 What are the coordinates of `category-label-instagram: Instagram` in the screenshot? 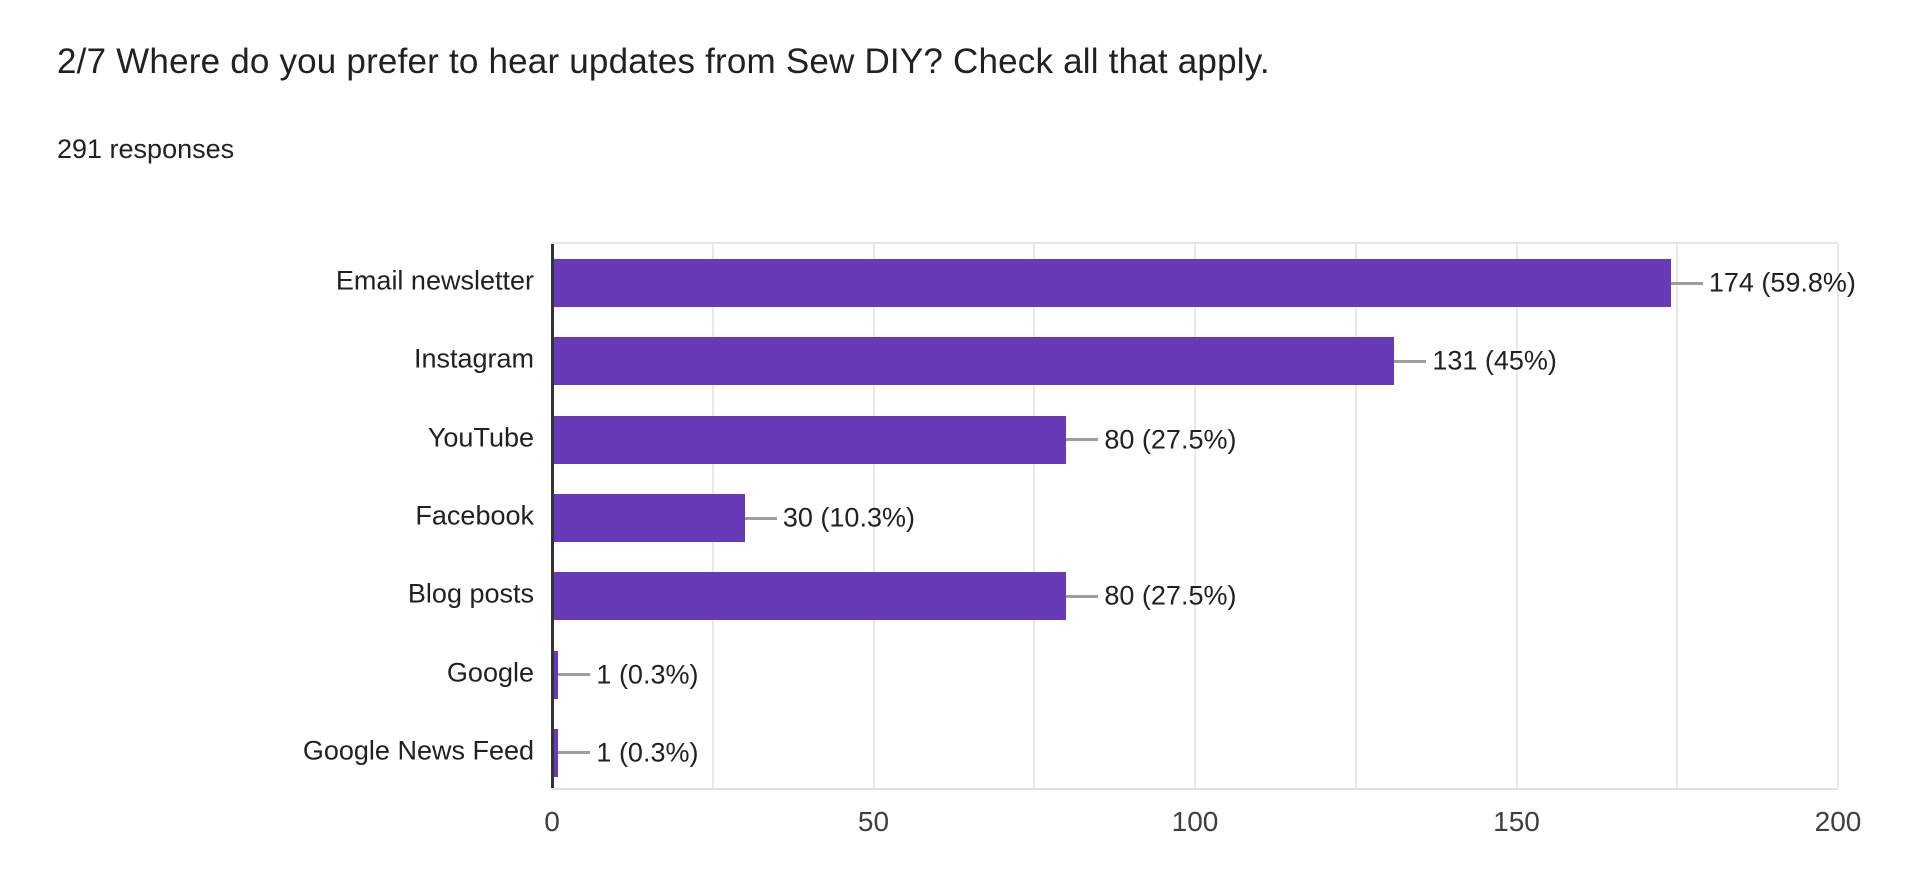 It's located at (473, 358).